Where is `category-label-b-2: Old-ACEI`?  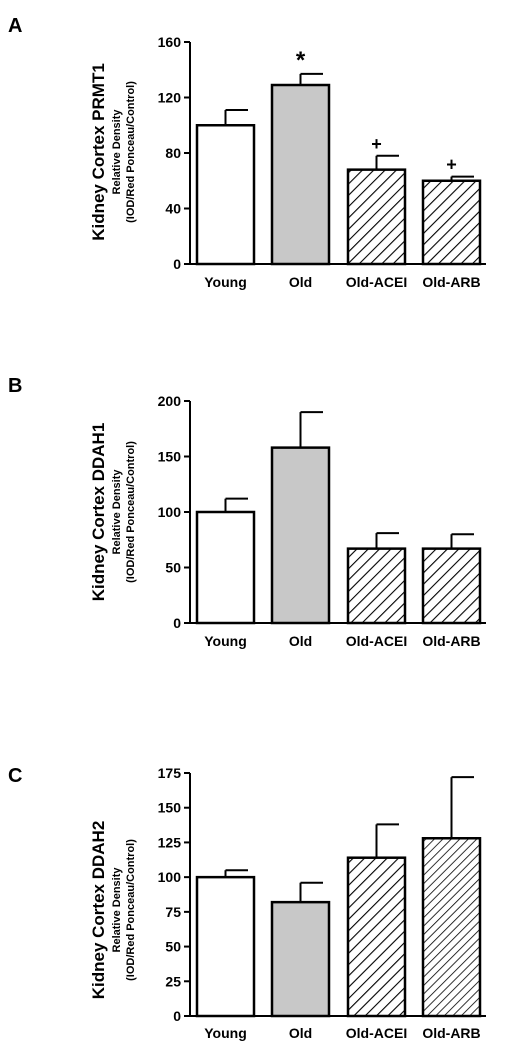 category-label-b-2: Old-ACEI is located at coordinates (376, 641).